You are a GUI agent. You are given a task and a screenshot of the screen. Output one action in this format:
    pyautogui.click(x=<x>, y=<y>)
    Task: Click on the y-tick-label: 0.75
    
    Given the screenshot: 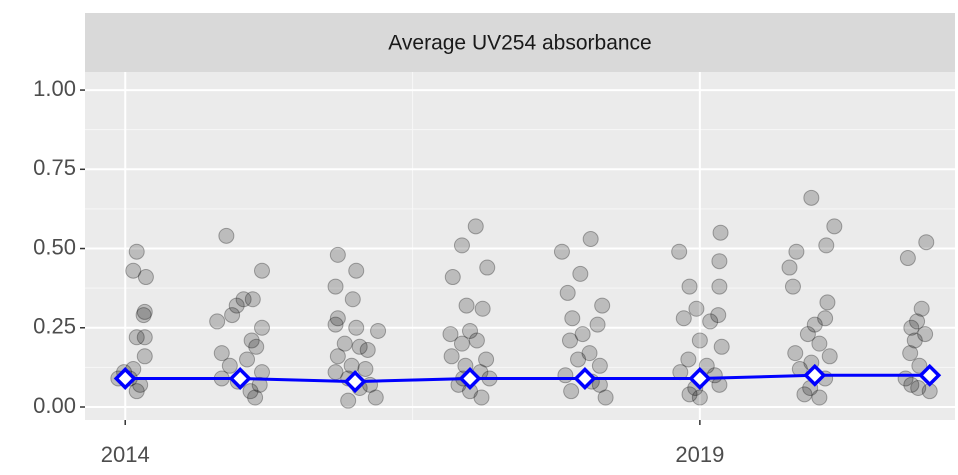 What is the action you would take?
    pyautogui.click(x=54, y=167)
    